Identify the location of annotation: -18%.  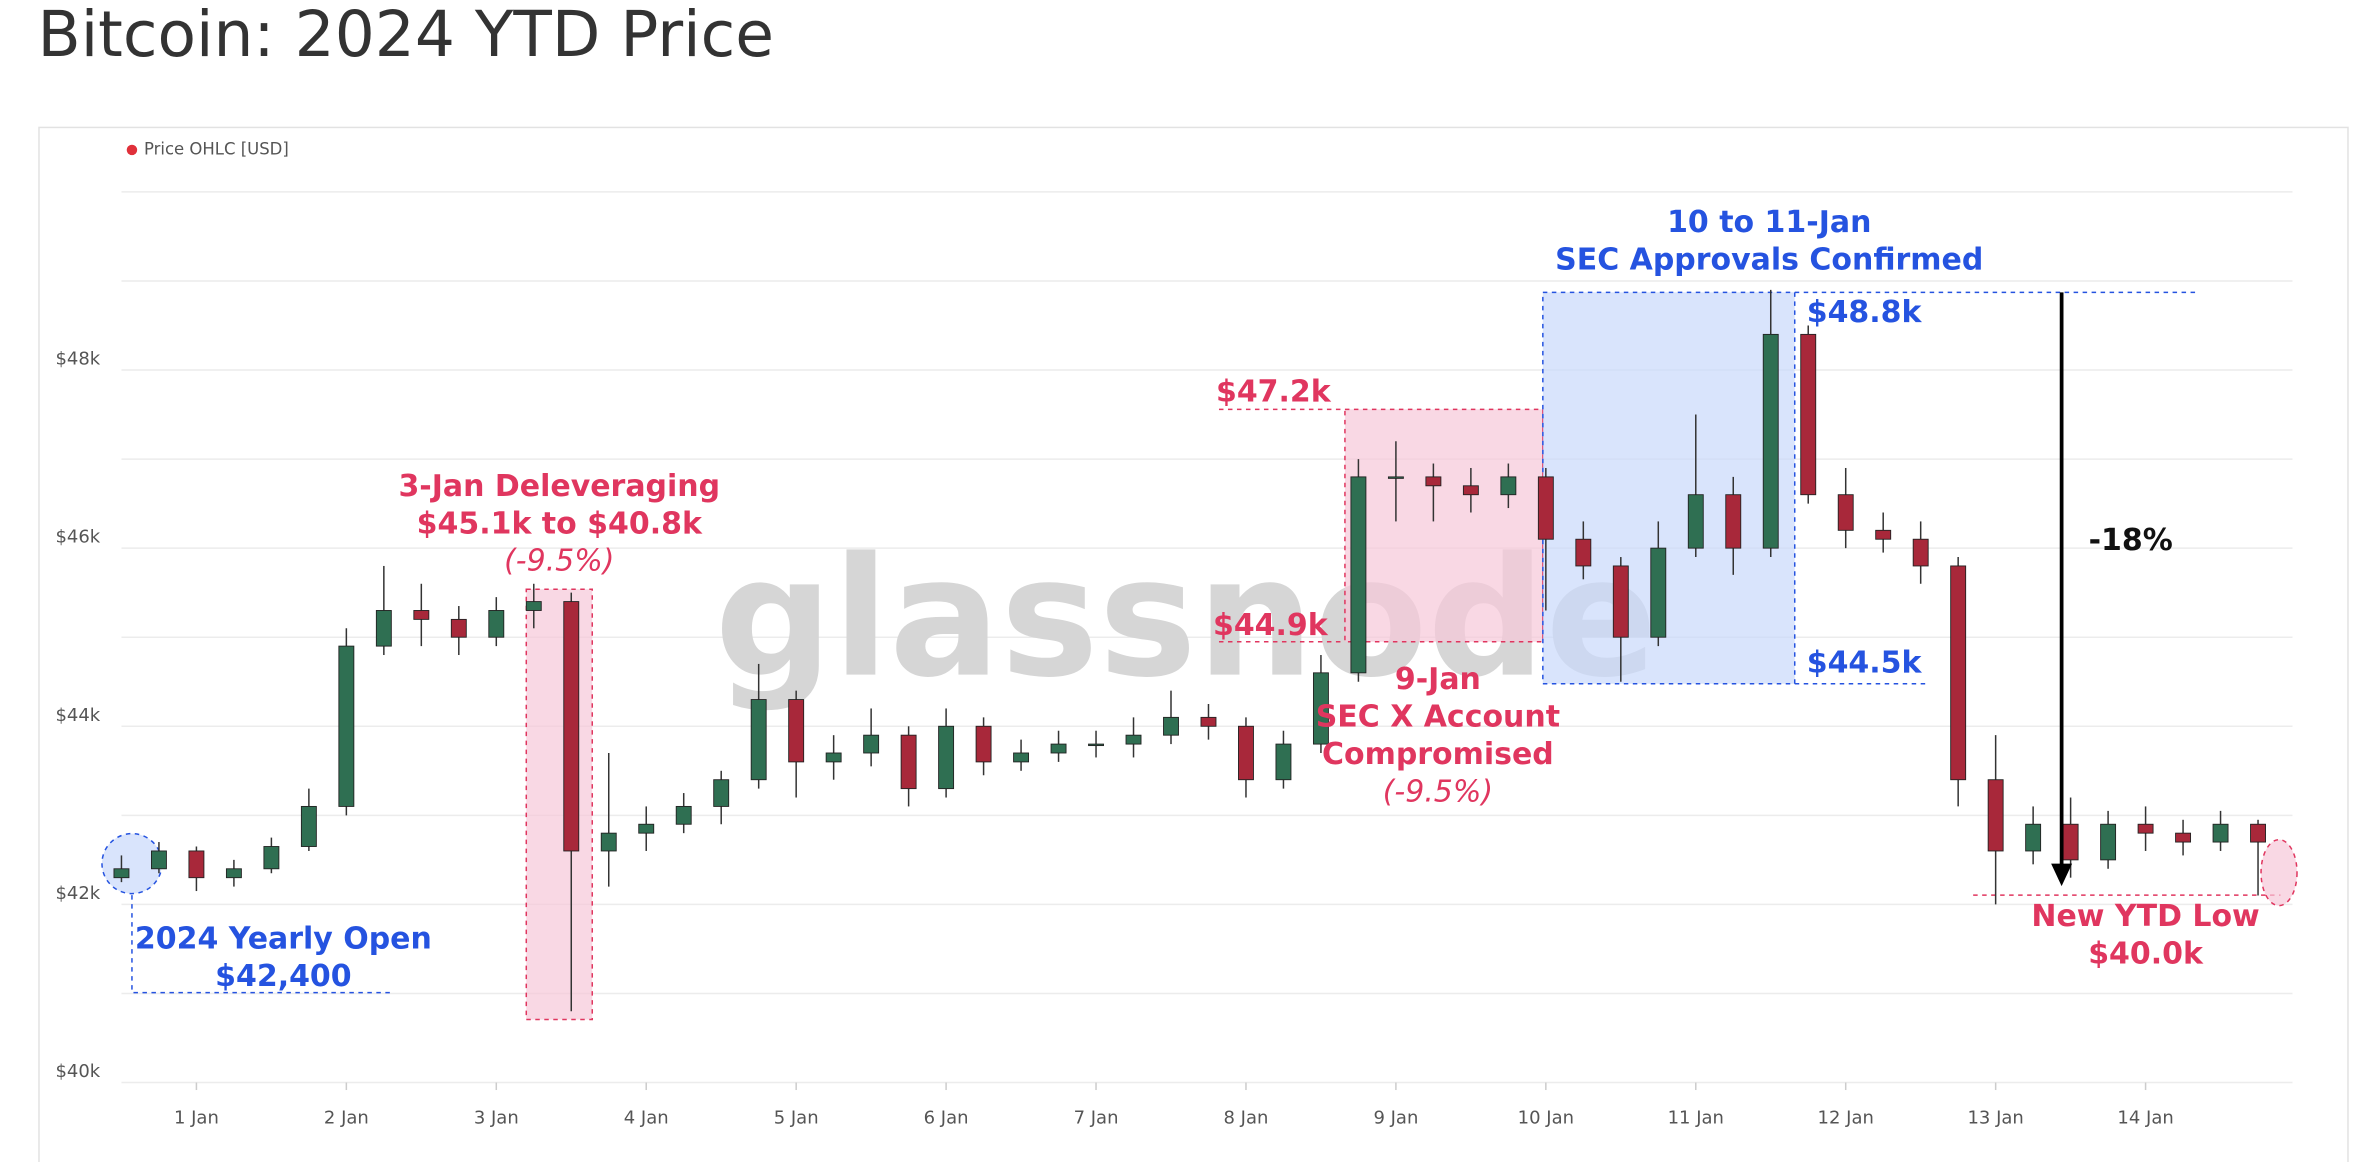
(2131, 540).